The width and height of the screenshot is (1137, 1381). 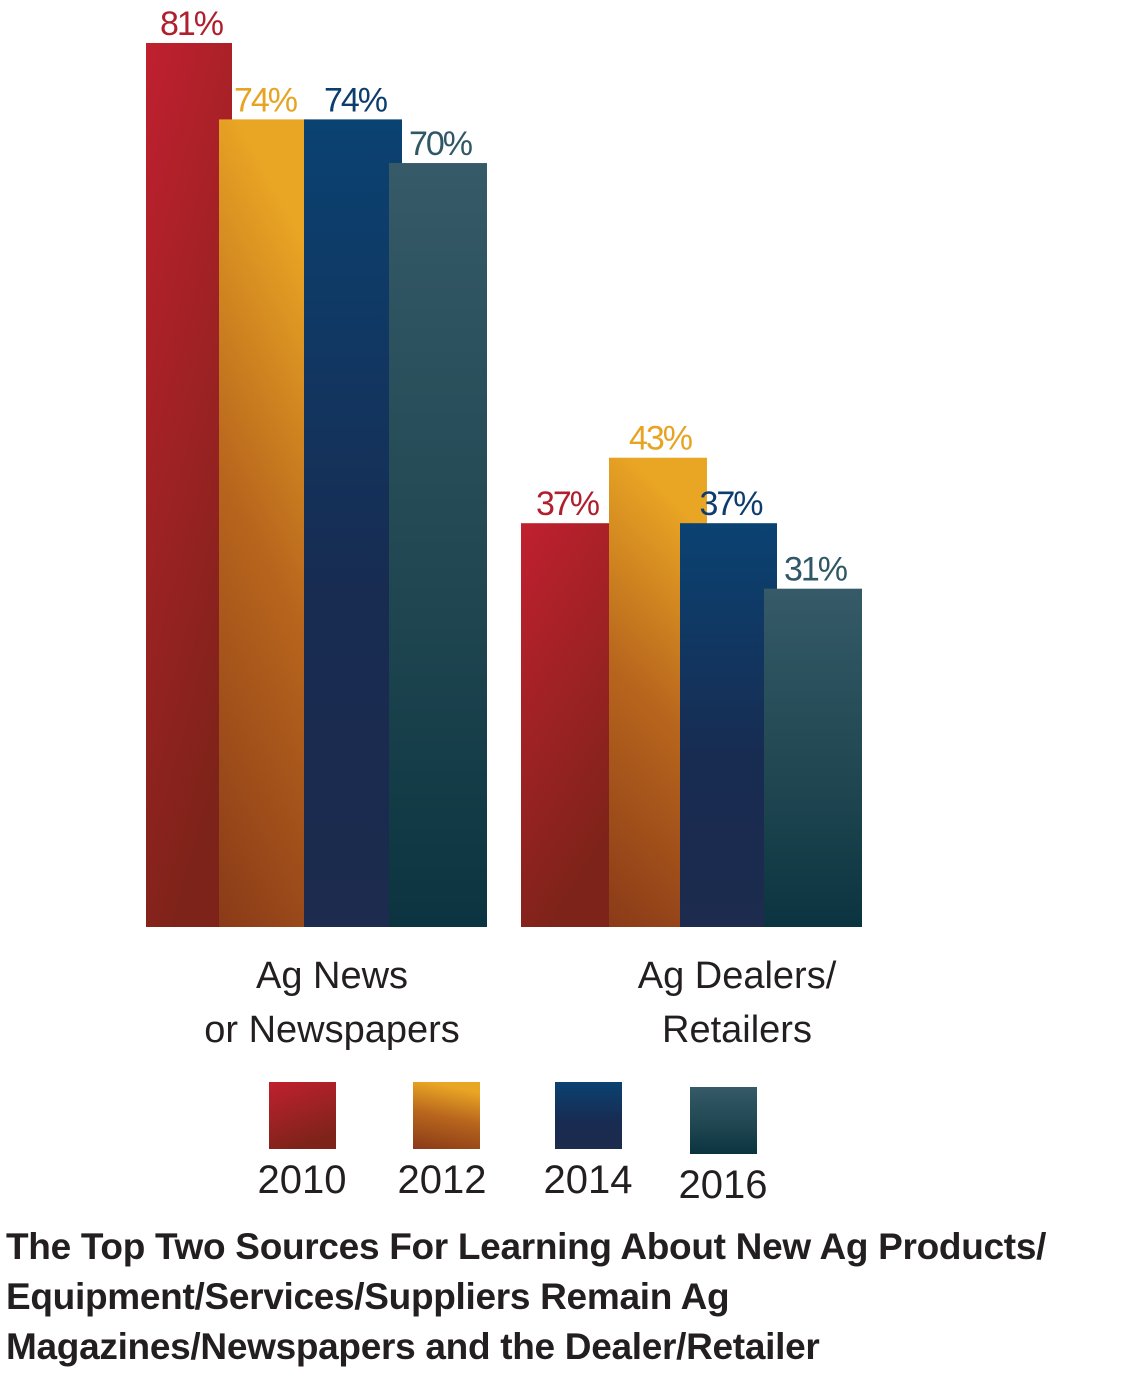 What do you see at coordinates (513, 1144) in the screenshot?
I see `legend: 2010 2012 2014 2016` at bounding box center [513, 1144].